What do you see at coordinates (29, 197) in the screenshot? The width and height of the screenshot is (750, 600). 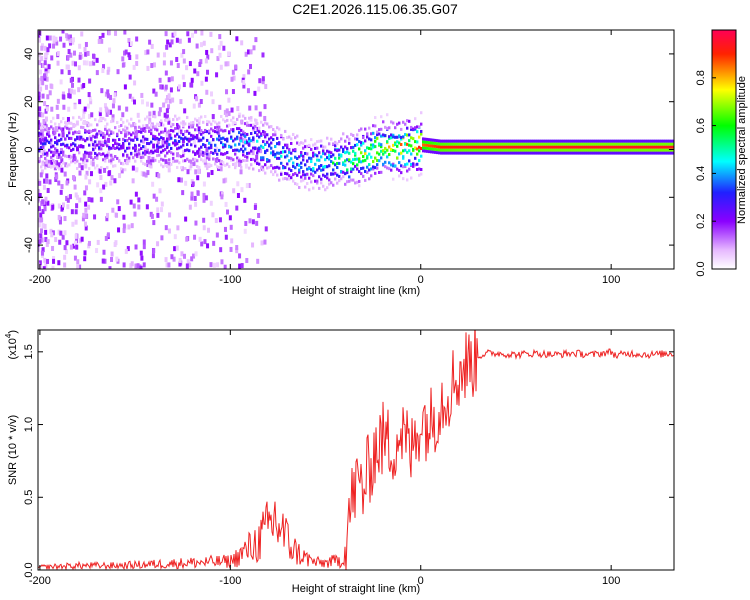 I see `y-tick-label: -20` at bounding box center [29, 197].